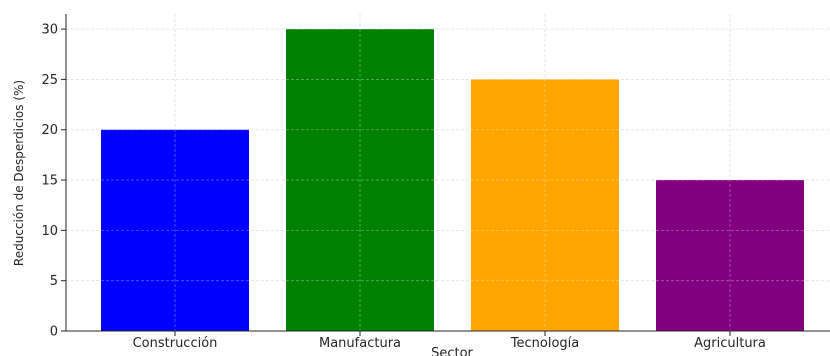 The width and height of the screenshot is (830, 356). I want to click on y-tick-label: 10, so click(49, 231).